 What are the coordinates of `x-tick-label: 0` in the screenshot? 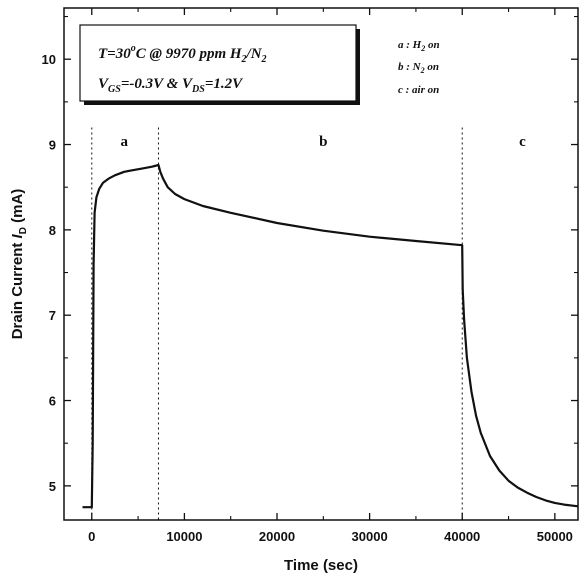 It's located at (91, 536).